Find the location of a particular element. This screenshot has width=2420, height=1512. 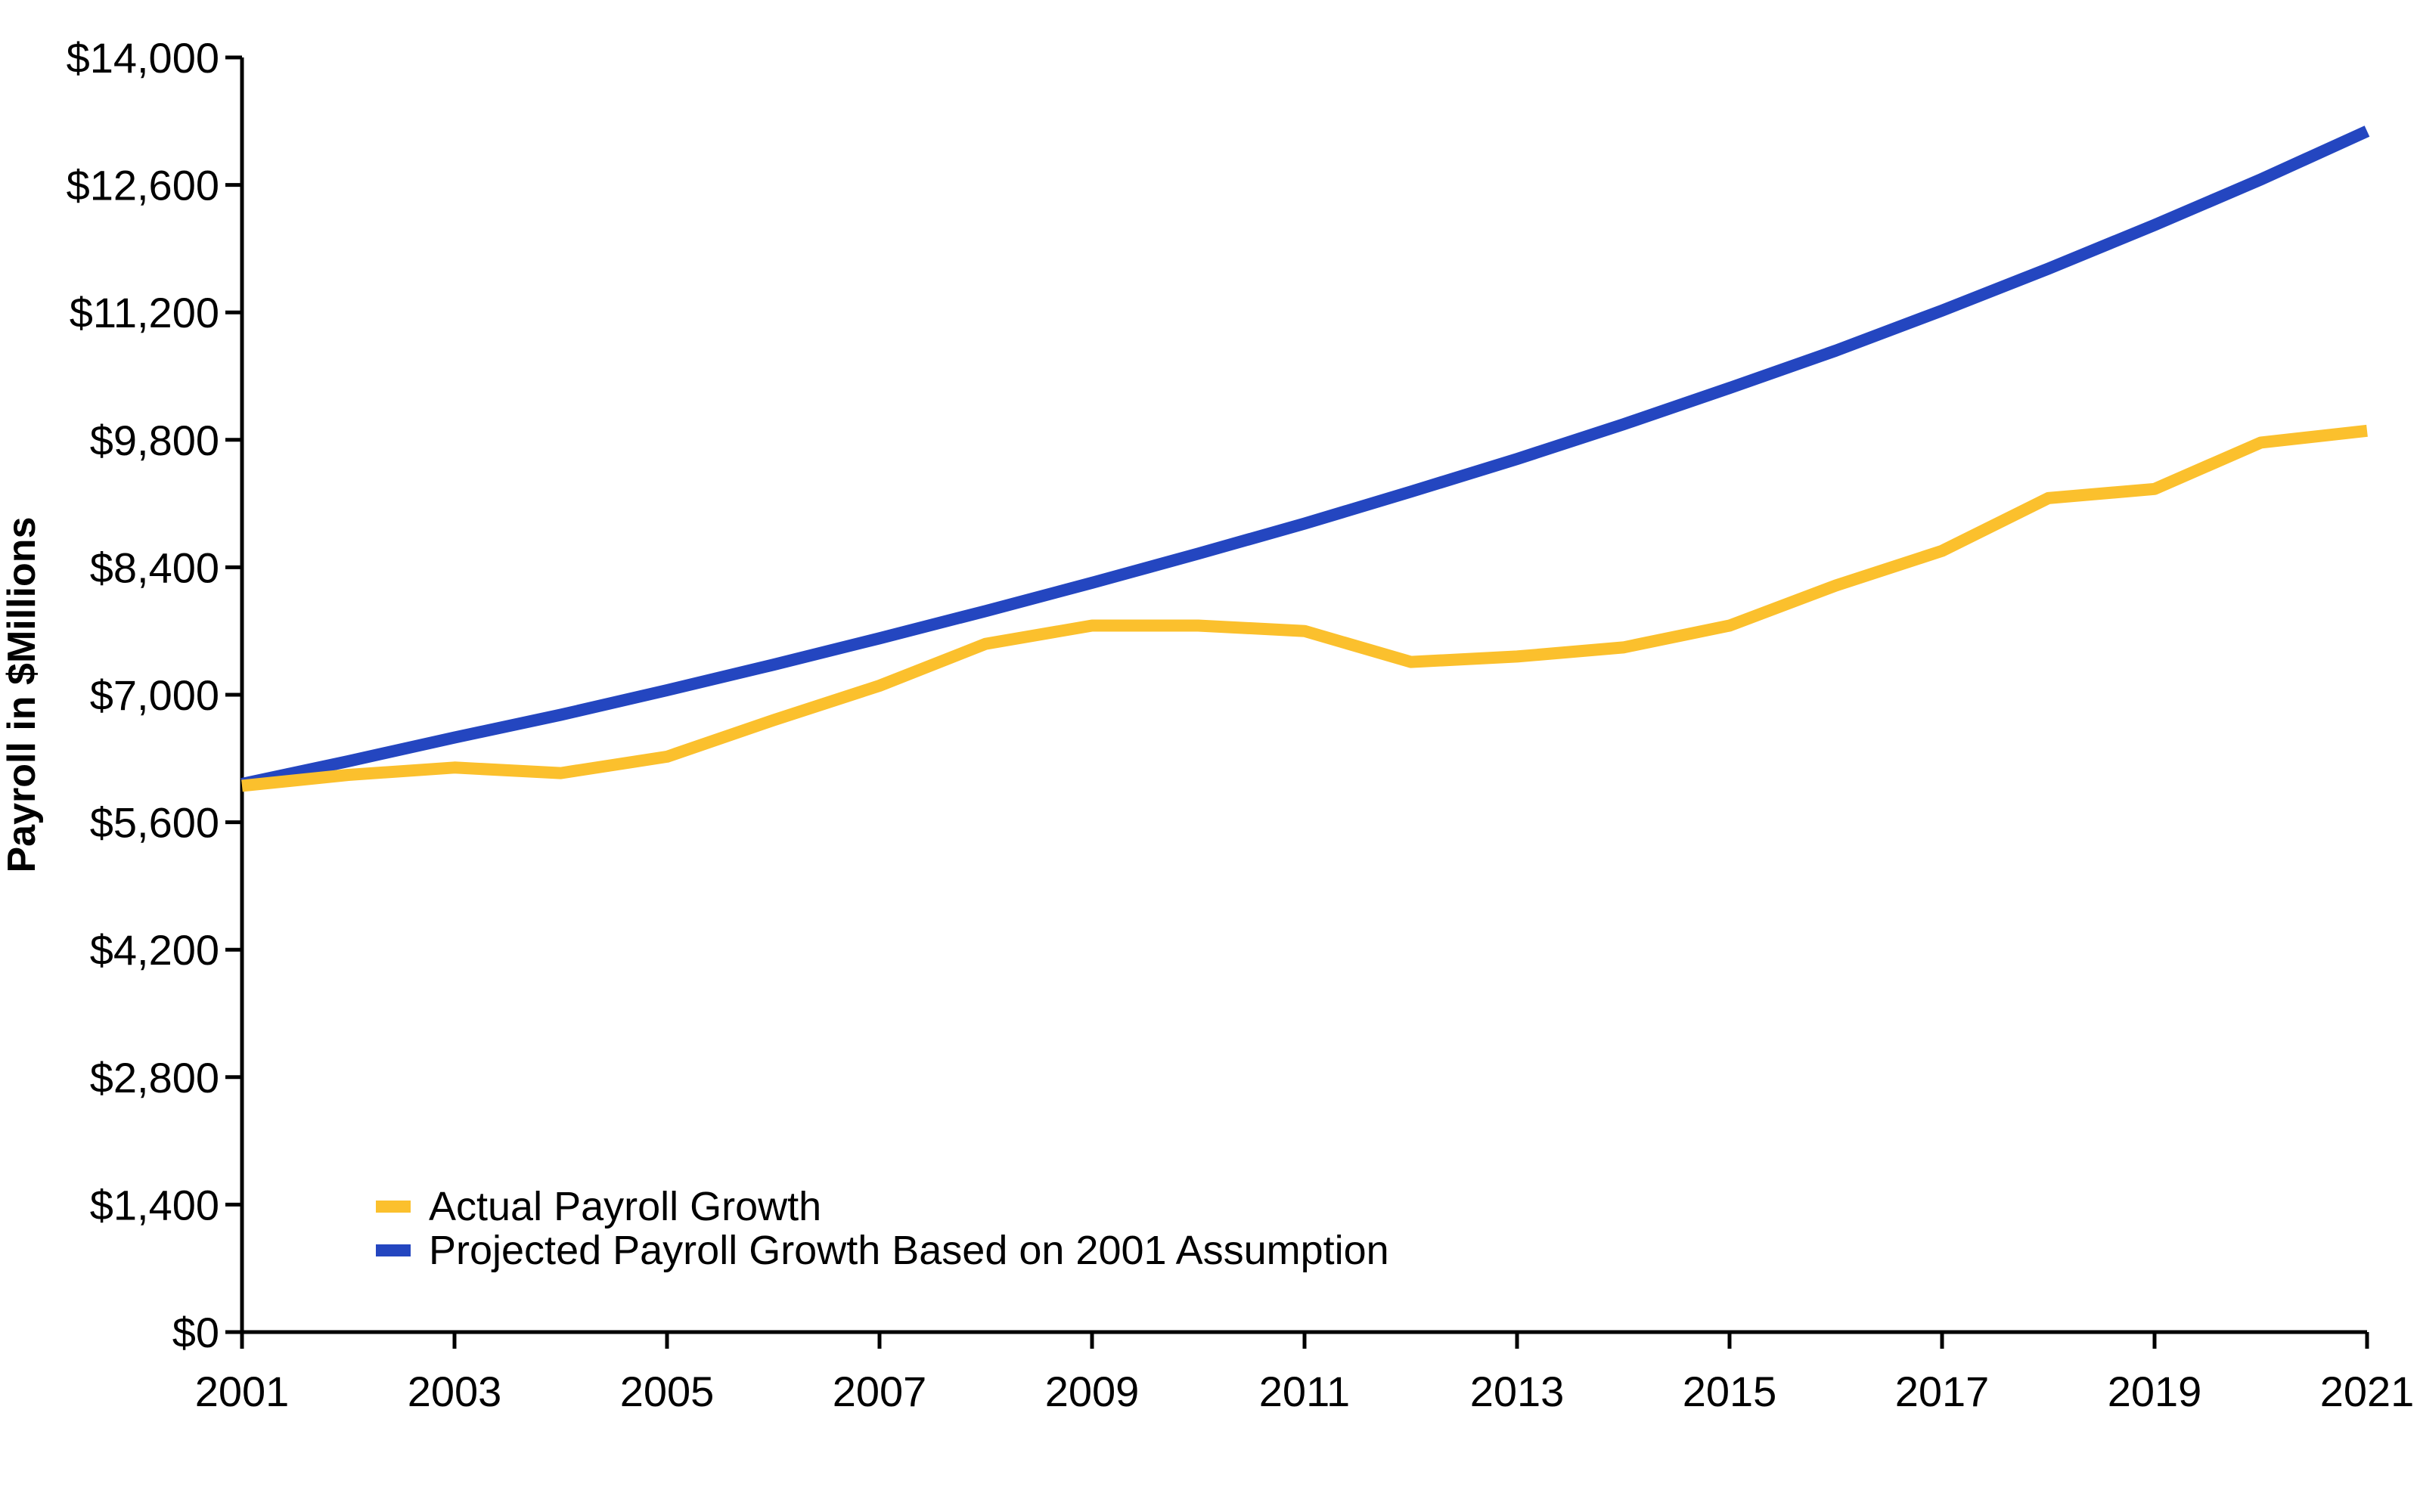

x-tick-label: 2013 is located at coordinates (1517, 1391).